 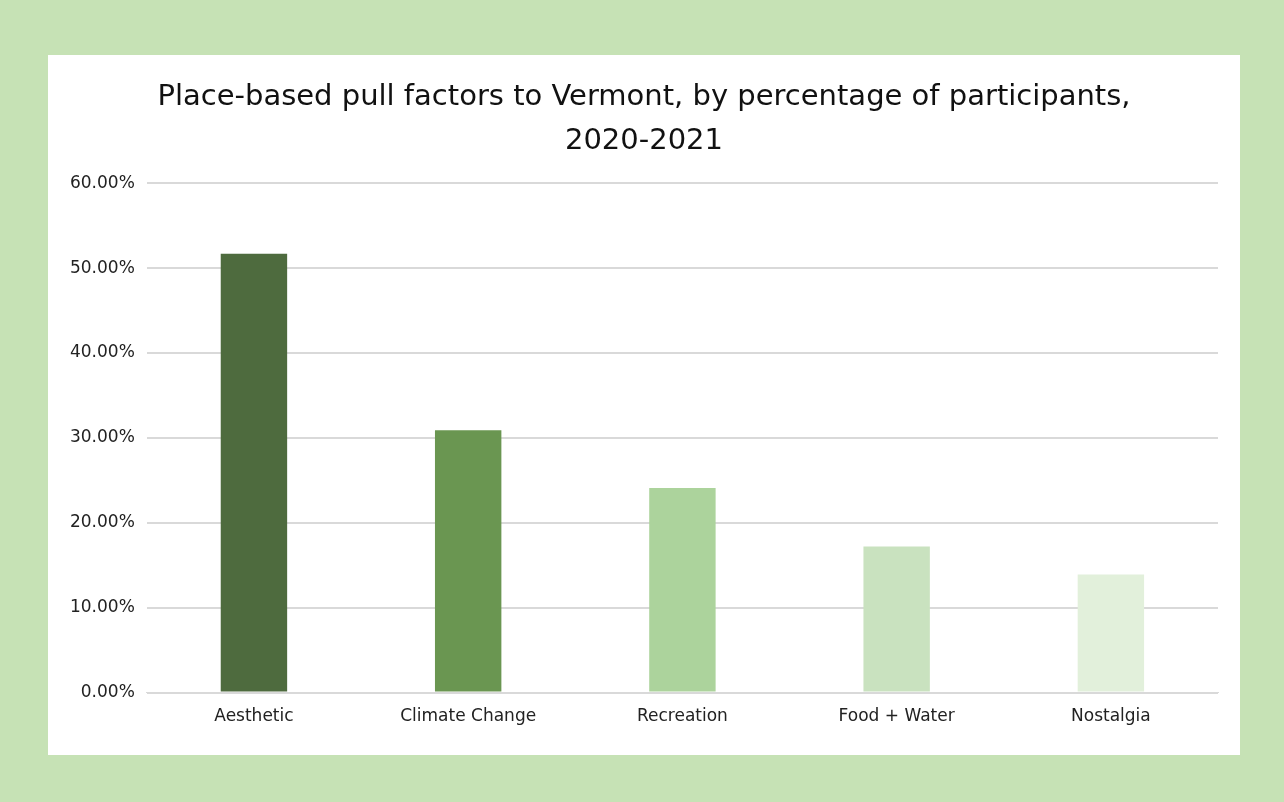 What do you see at coordinates (102, 606) in the screenshot?
I see `y-tick-label: 10.00%` at bounding box center [102, 606].